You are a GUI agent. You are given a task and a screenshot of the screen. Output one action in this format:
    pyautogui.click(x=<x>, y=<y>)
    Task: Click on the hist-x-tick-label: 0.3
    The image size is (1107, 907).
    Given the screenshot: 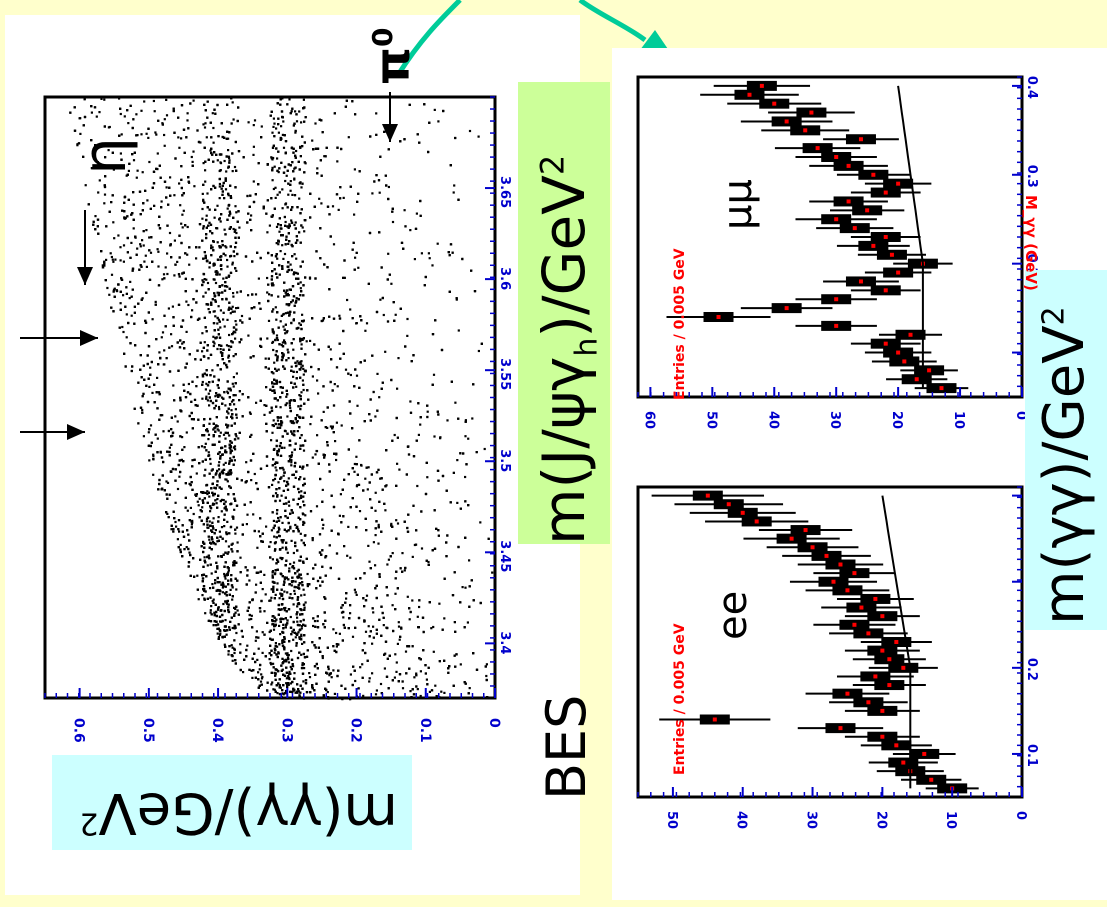 What is the action you would take?
    pyautogui.click(x=1031, y=176)
    